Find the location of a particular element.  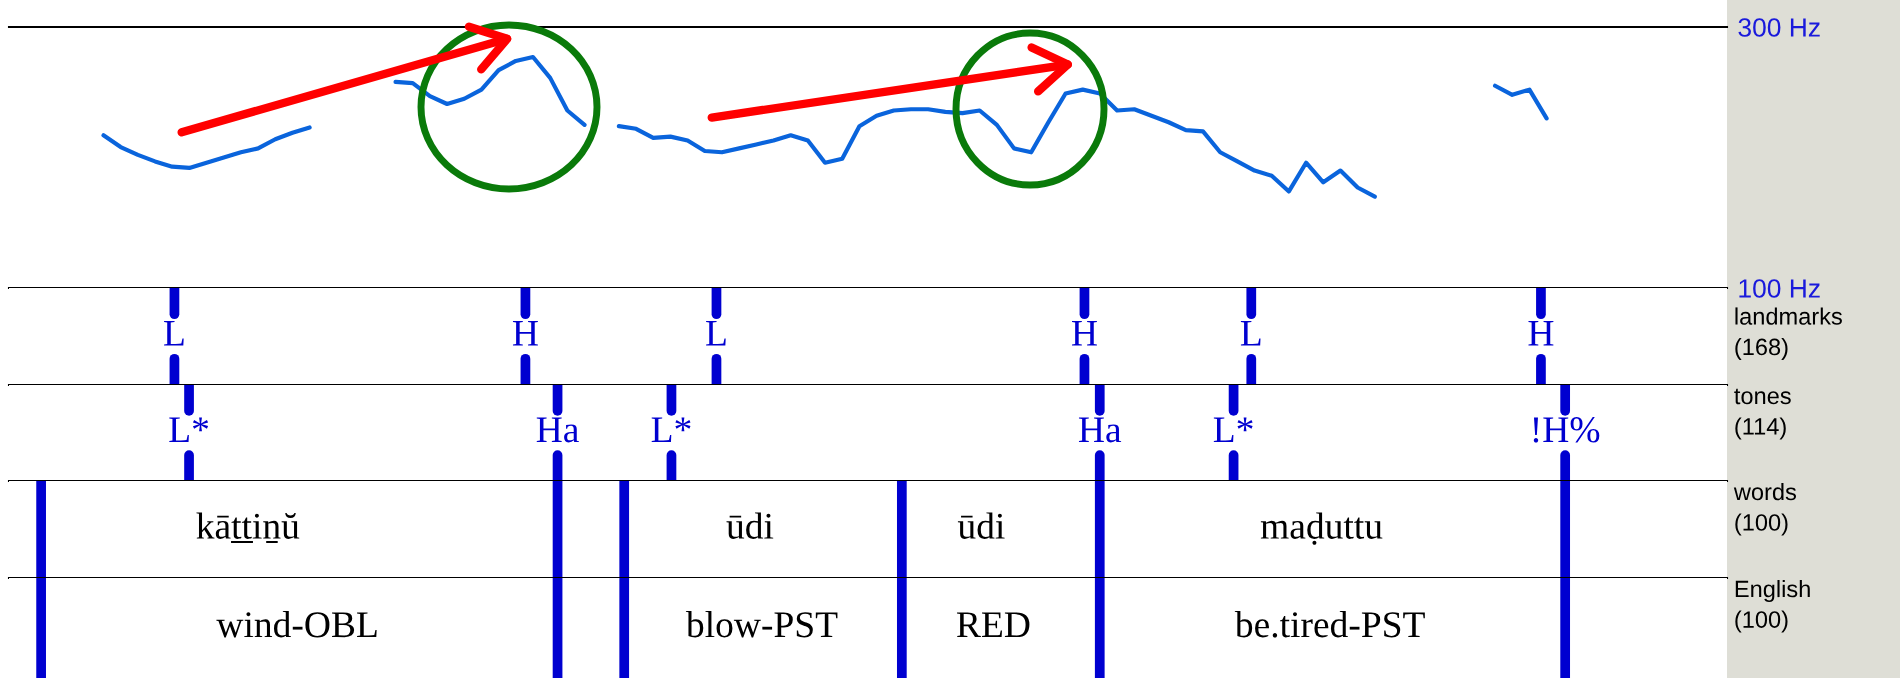

text: kāṯṯiṉŭ is located at coordinates (248, 527).